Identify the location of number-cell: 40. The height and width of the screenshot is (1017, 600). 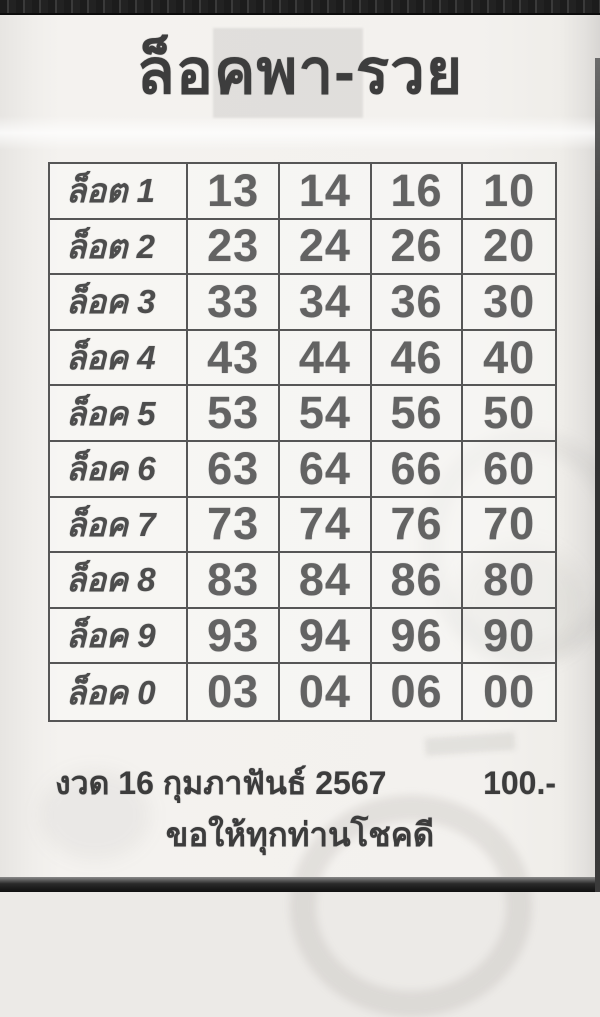
(509, 357).